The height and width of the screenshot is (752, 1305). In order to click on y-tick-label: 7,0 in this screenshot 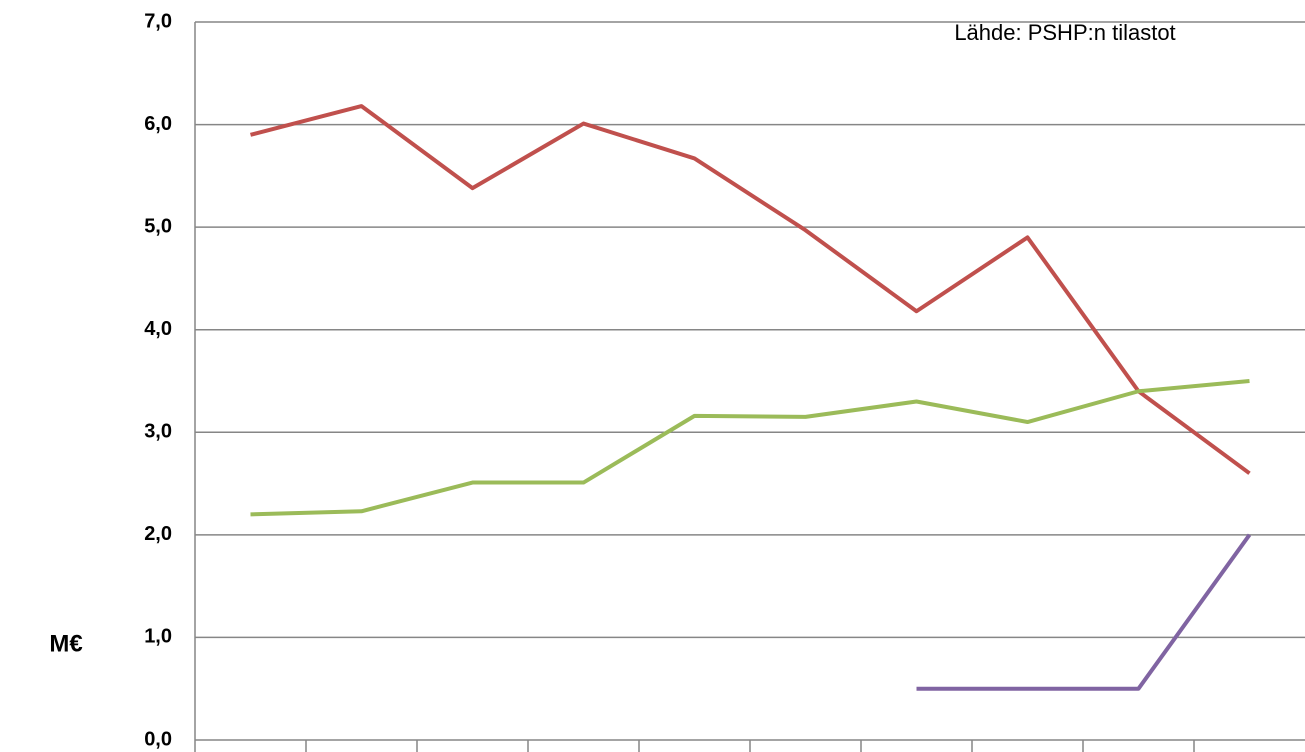, I will do `click(158, 21)`.